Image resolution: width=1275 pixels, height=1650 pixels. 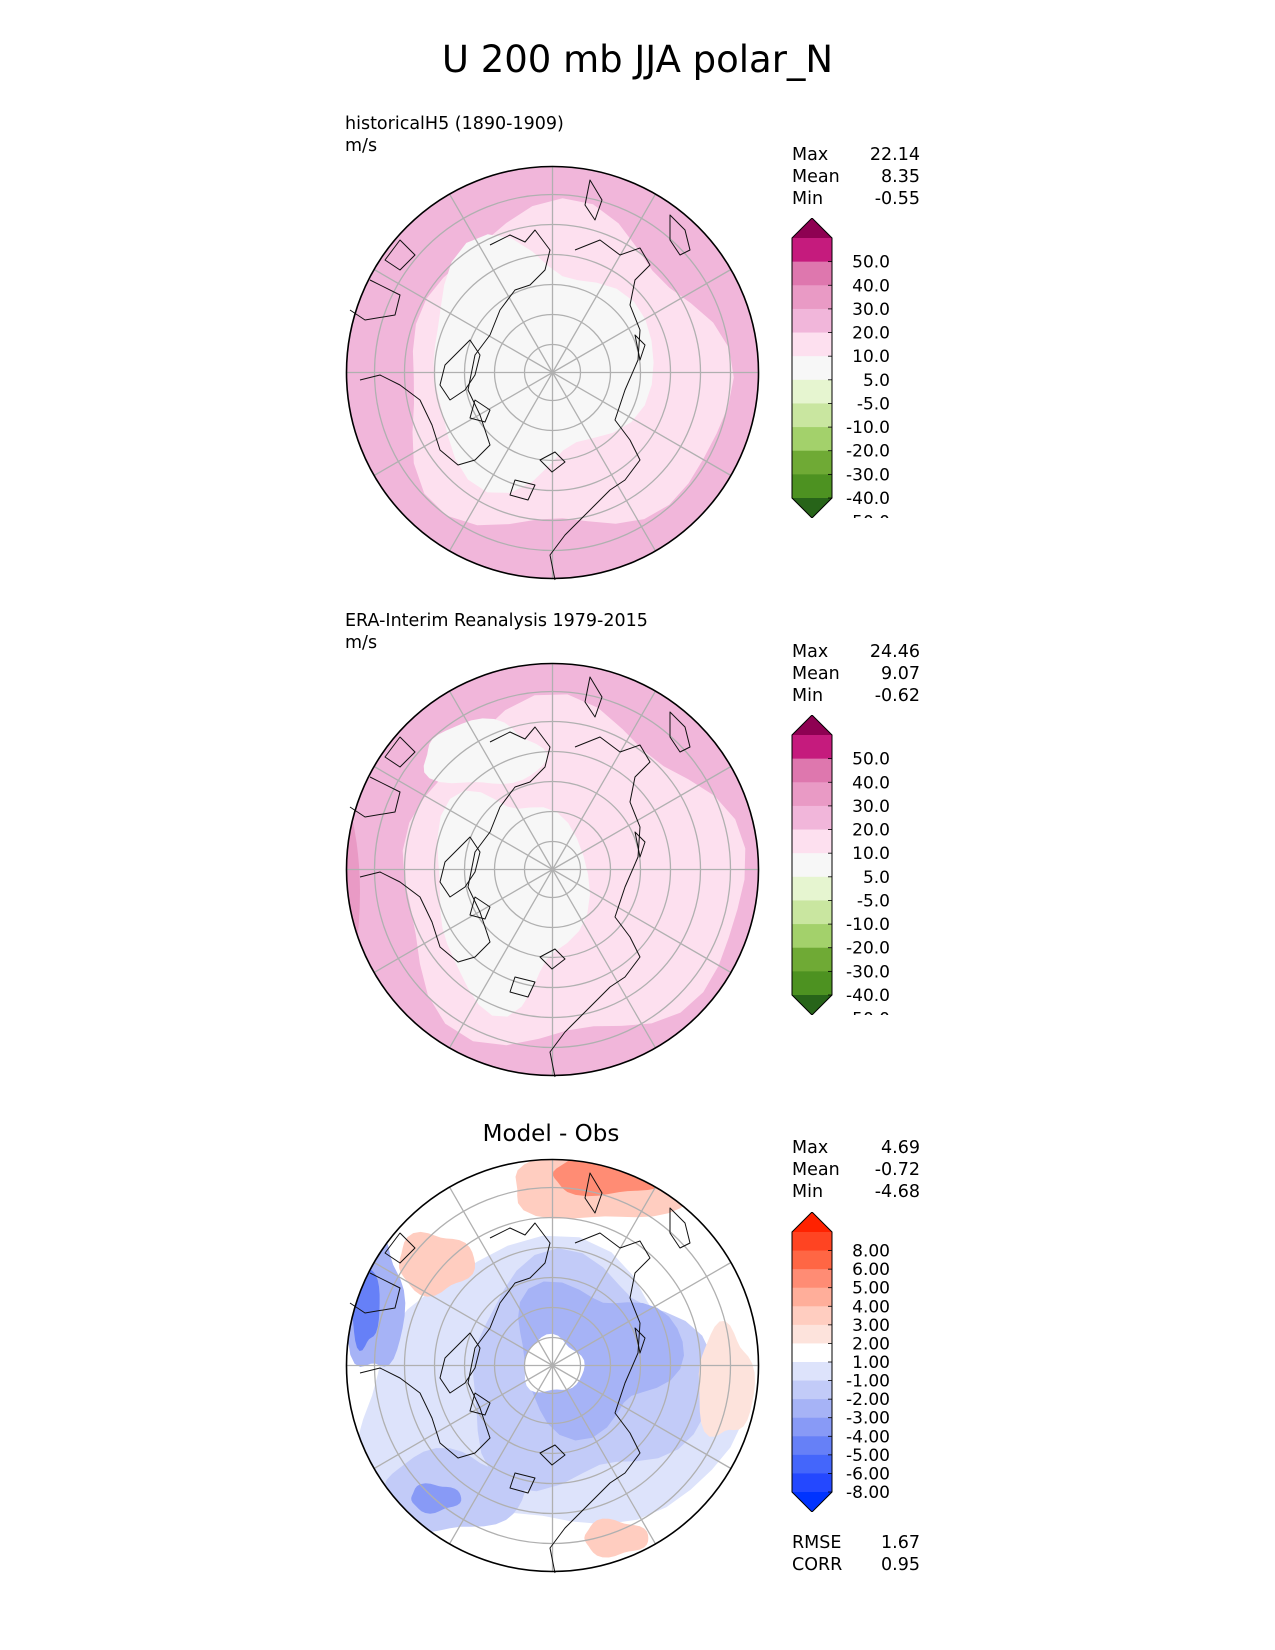 I want to click on test-panel-title: historicalH5 (1890-1909) m/s, so click(x=454, y=135).